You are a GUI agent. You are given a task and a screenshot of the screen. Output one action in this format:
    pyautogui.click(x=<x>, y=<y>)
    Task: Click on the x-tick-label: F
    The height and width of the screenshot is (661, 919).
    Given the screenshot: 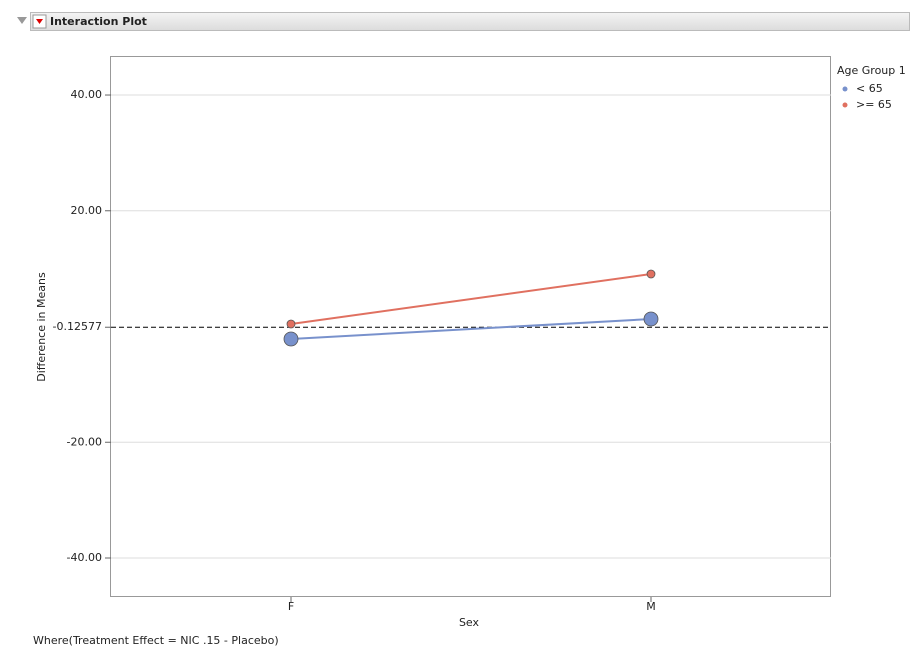 What is the action you would take?
    pyautogui.click(x=291, y=606)
    